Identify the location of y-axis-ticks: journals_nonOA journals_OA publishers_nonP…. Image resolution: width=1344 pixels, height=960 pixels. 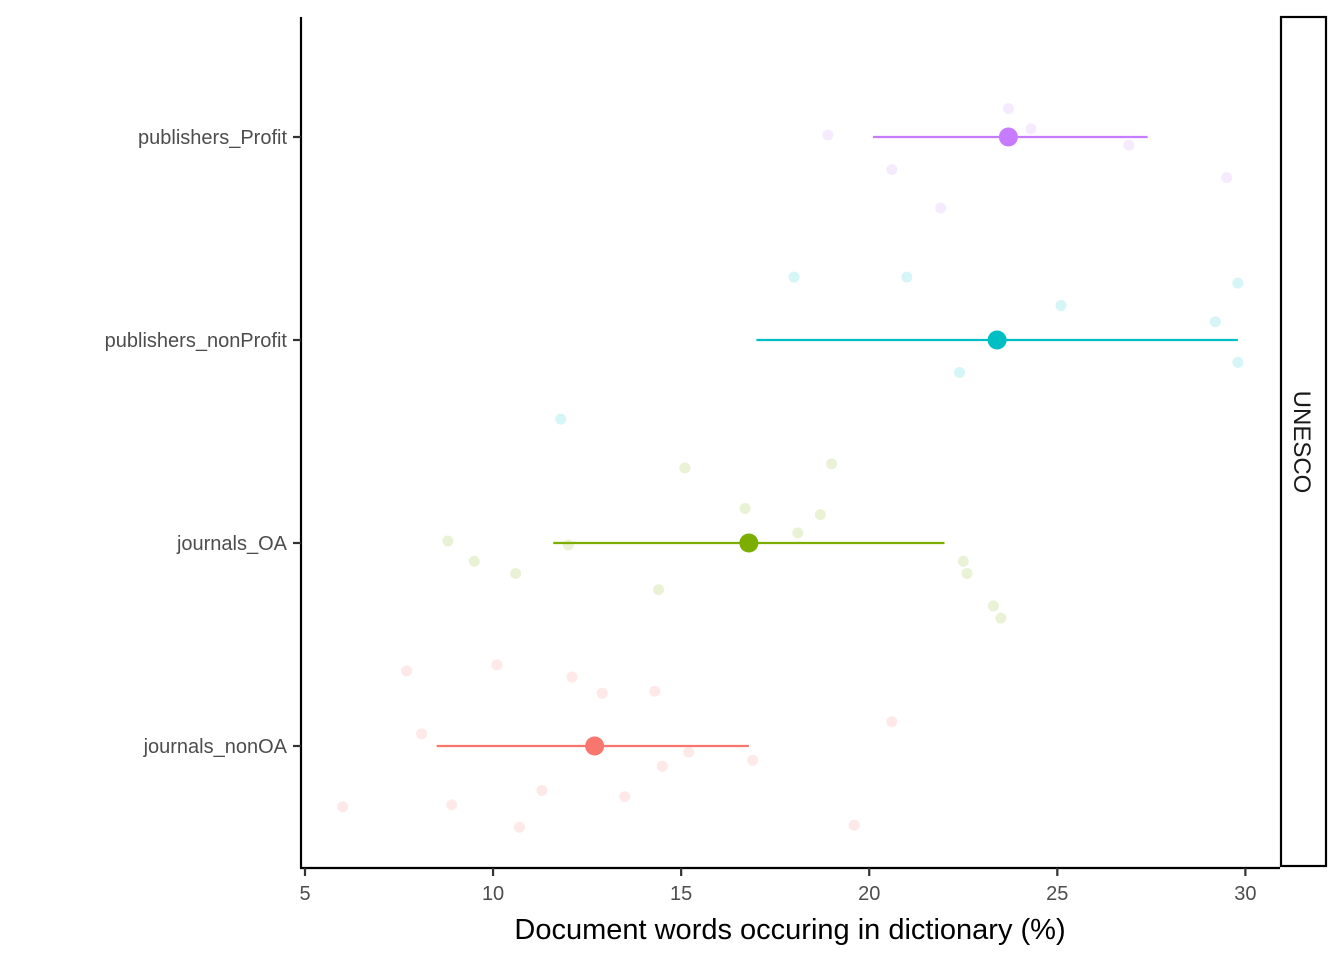
(203, 442).